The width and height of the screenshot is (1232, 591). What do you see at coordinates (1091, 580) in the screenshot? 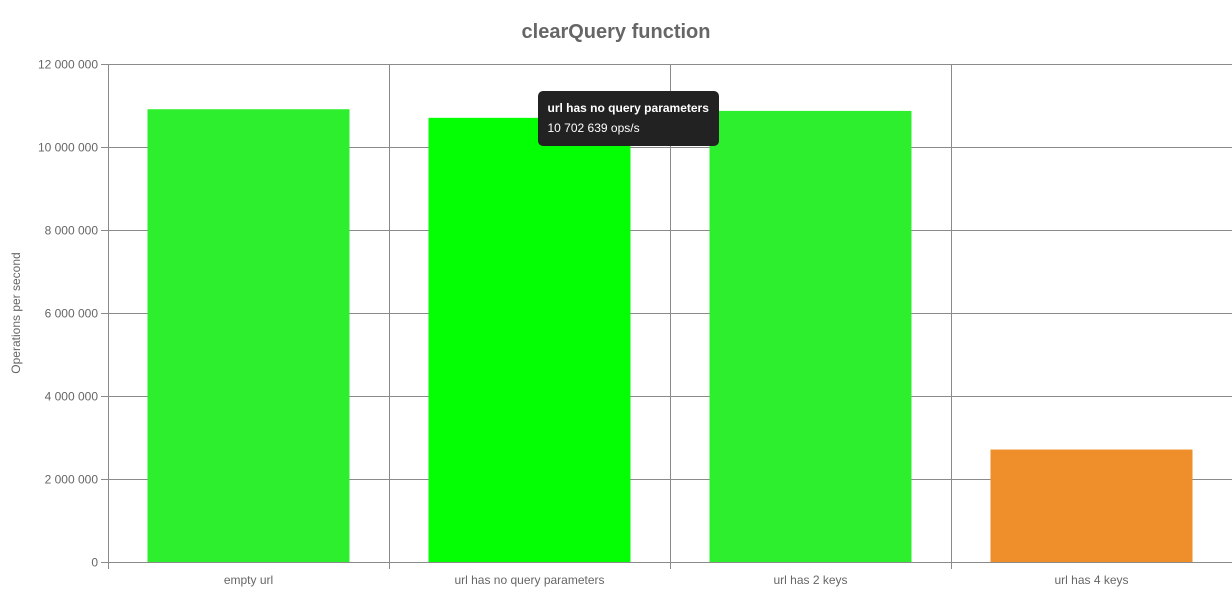
I see `x-tick-label: url has 4 keys` at bounding box center [1091, 580].